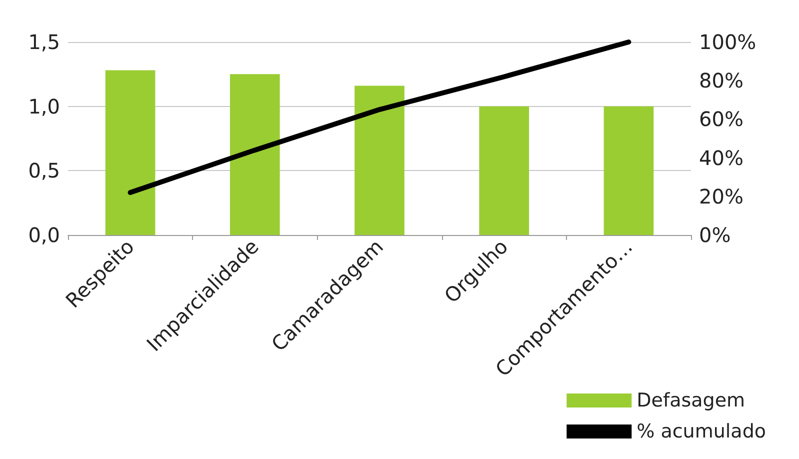  I want to click on y-tick-label: 0,0, so click(44, 235).